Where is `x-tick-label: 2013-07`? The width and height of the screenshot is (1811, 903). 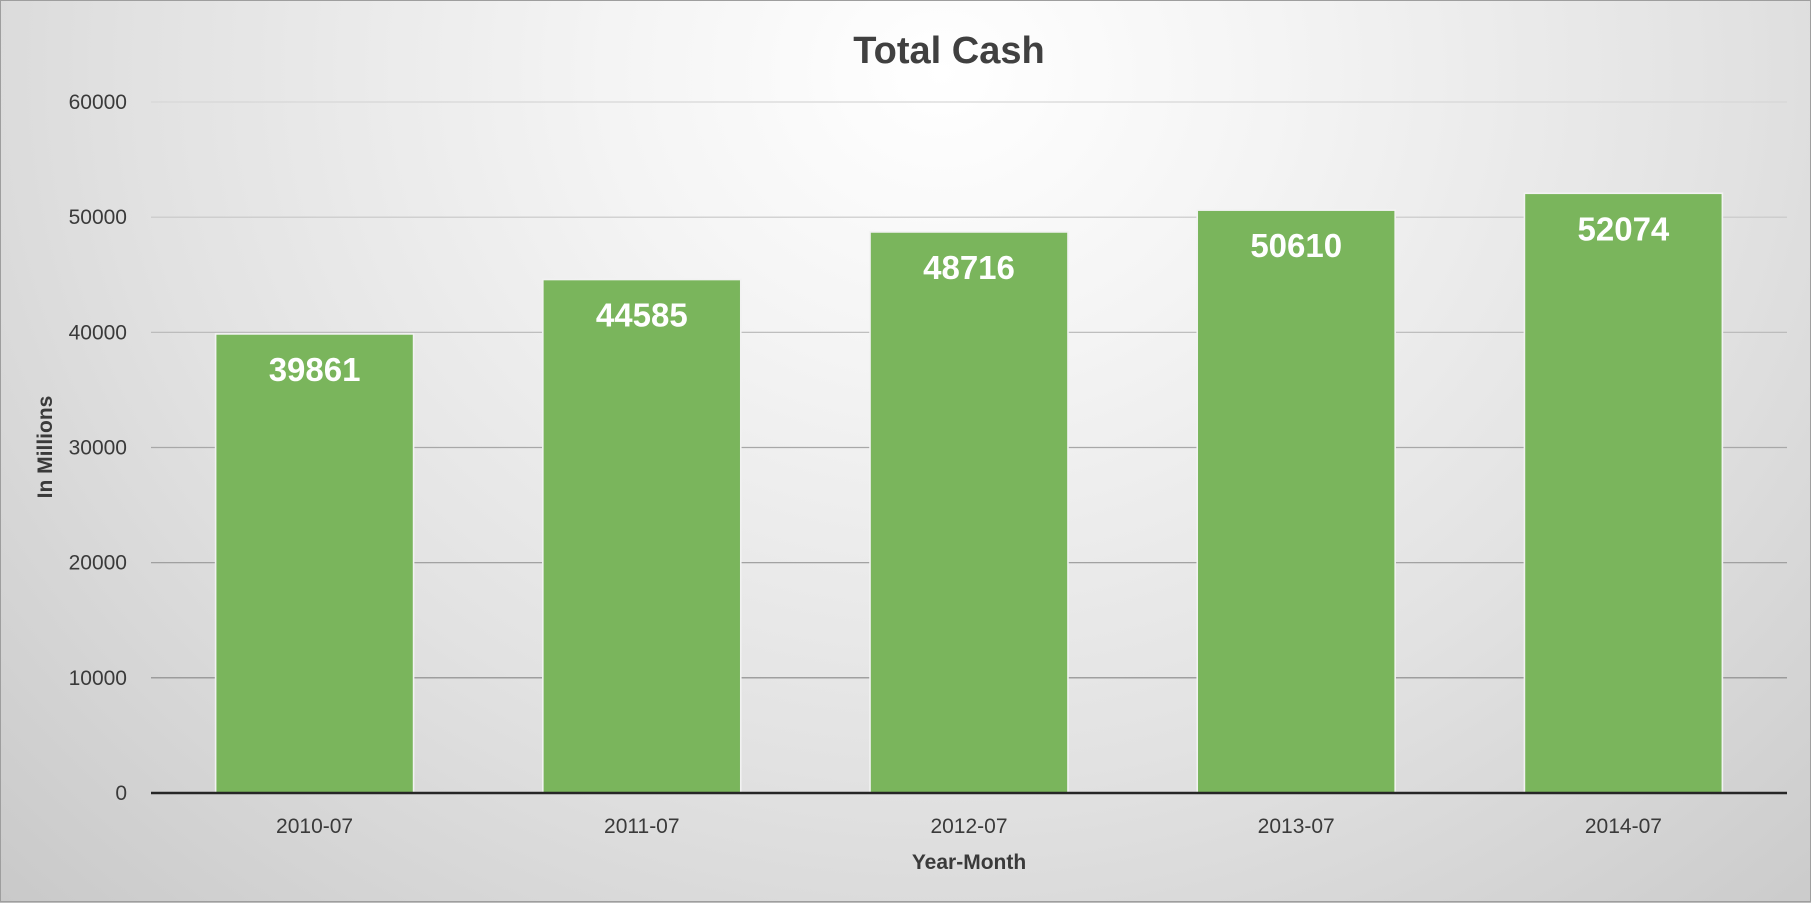
x-tick-label: 2013-07 is located at coordinates (1296, 826).